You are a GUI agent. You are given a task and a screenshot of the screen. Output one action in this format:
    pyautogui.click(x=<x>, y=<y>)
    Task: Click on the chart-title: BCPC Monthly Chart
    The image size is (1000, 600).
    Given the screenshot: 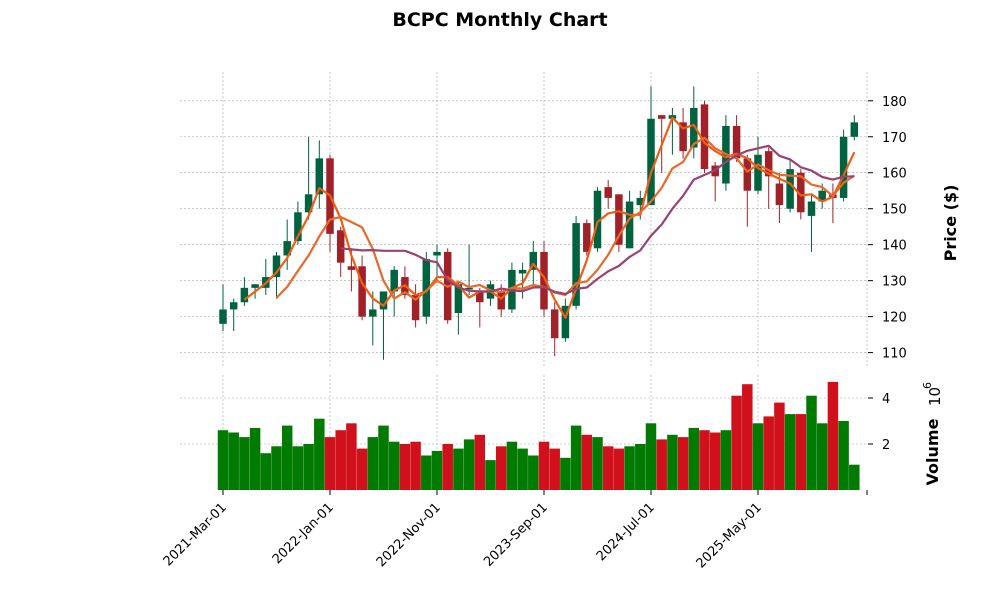 What is the action you would take?
    pyautogui.click(x=500, y=20)
    